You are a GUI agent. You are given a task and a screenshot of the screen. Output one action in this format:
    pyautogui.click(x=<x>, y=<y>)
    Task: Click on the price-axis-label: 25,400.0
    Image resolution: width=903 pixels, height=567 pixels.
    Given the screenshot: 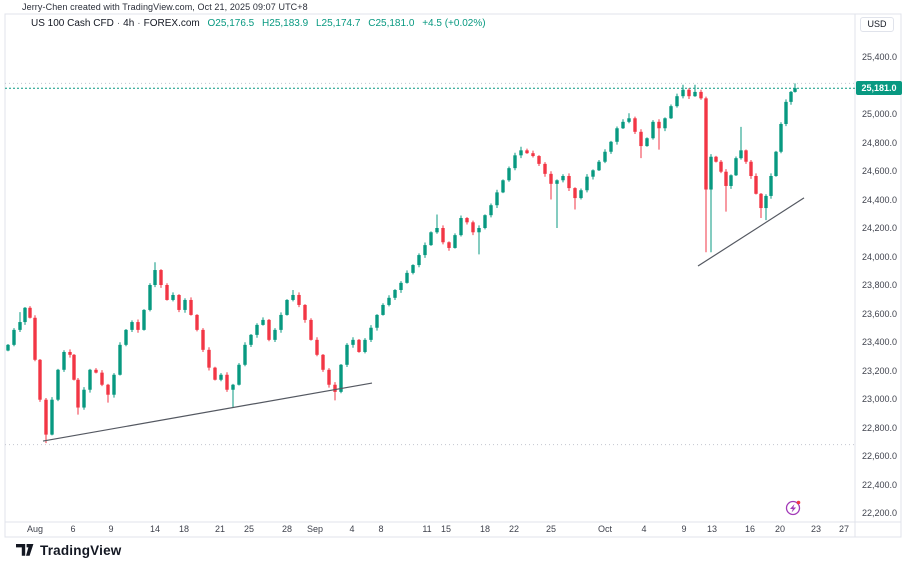 What is the action you would take?
    pyautogui.click(x=879, y=57)
    